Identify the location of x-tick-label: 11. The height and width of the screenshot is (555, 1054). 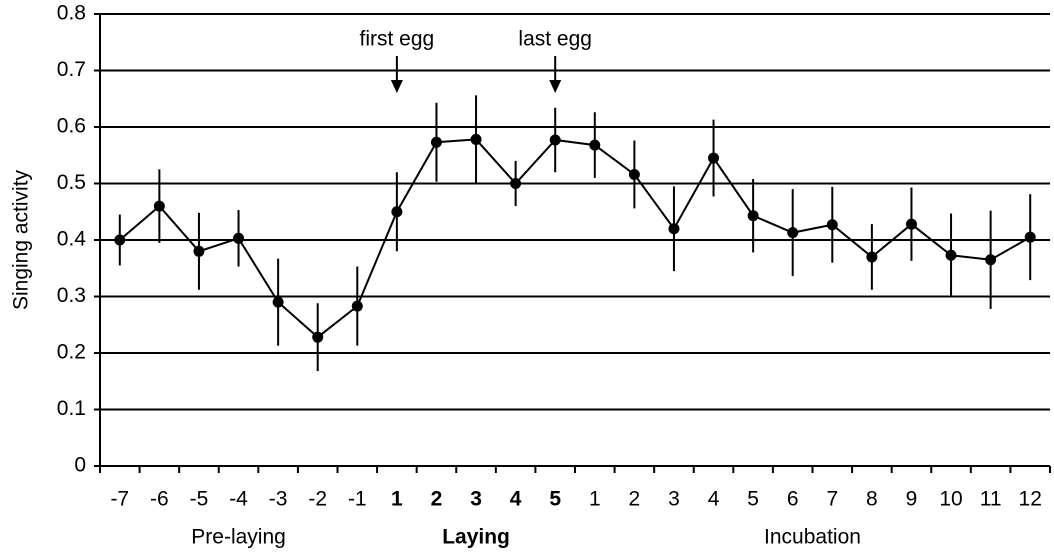
(991, 499).